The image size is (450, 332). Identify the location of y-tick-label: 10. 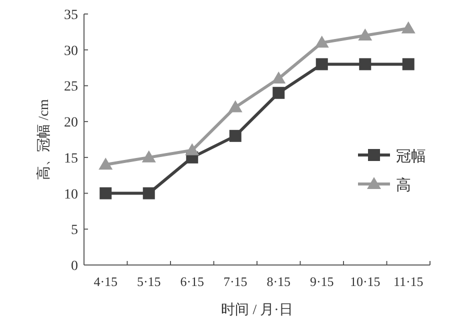
(71, 194).